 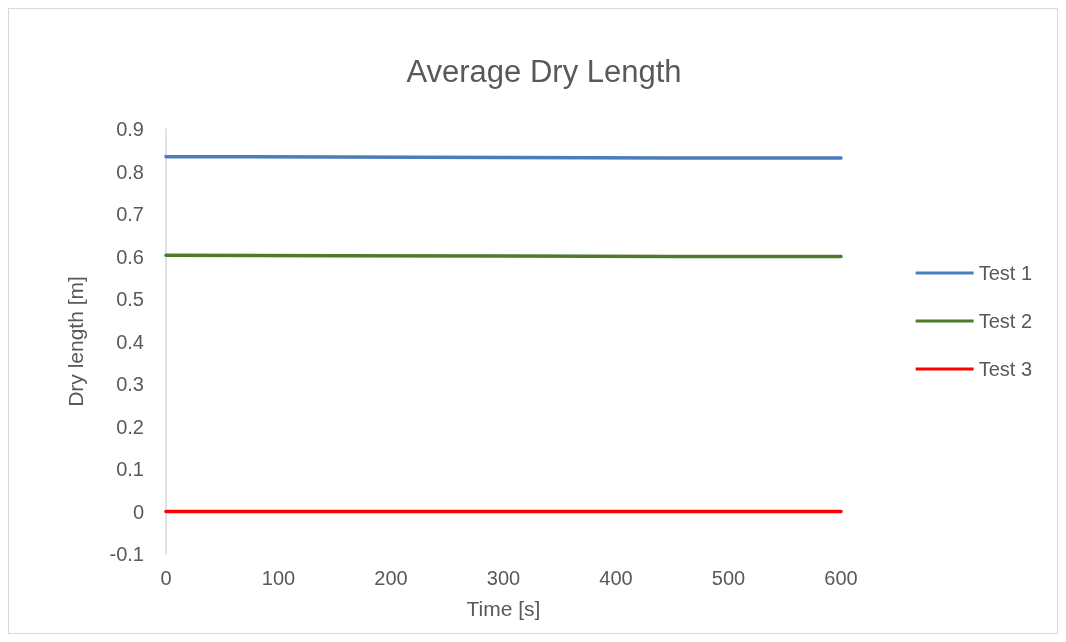 What do you see at coordinates (166, 578) in the screenshot?
I see `x-tick-label: 0` at bounding box center [166, 578].